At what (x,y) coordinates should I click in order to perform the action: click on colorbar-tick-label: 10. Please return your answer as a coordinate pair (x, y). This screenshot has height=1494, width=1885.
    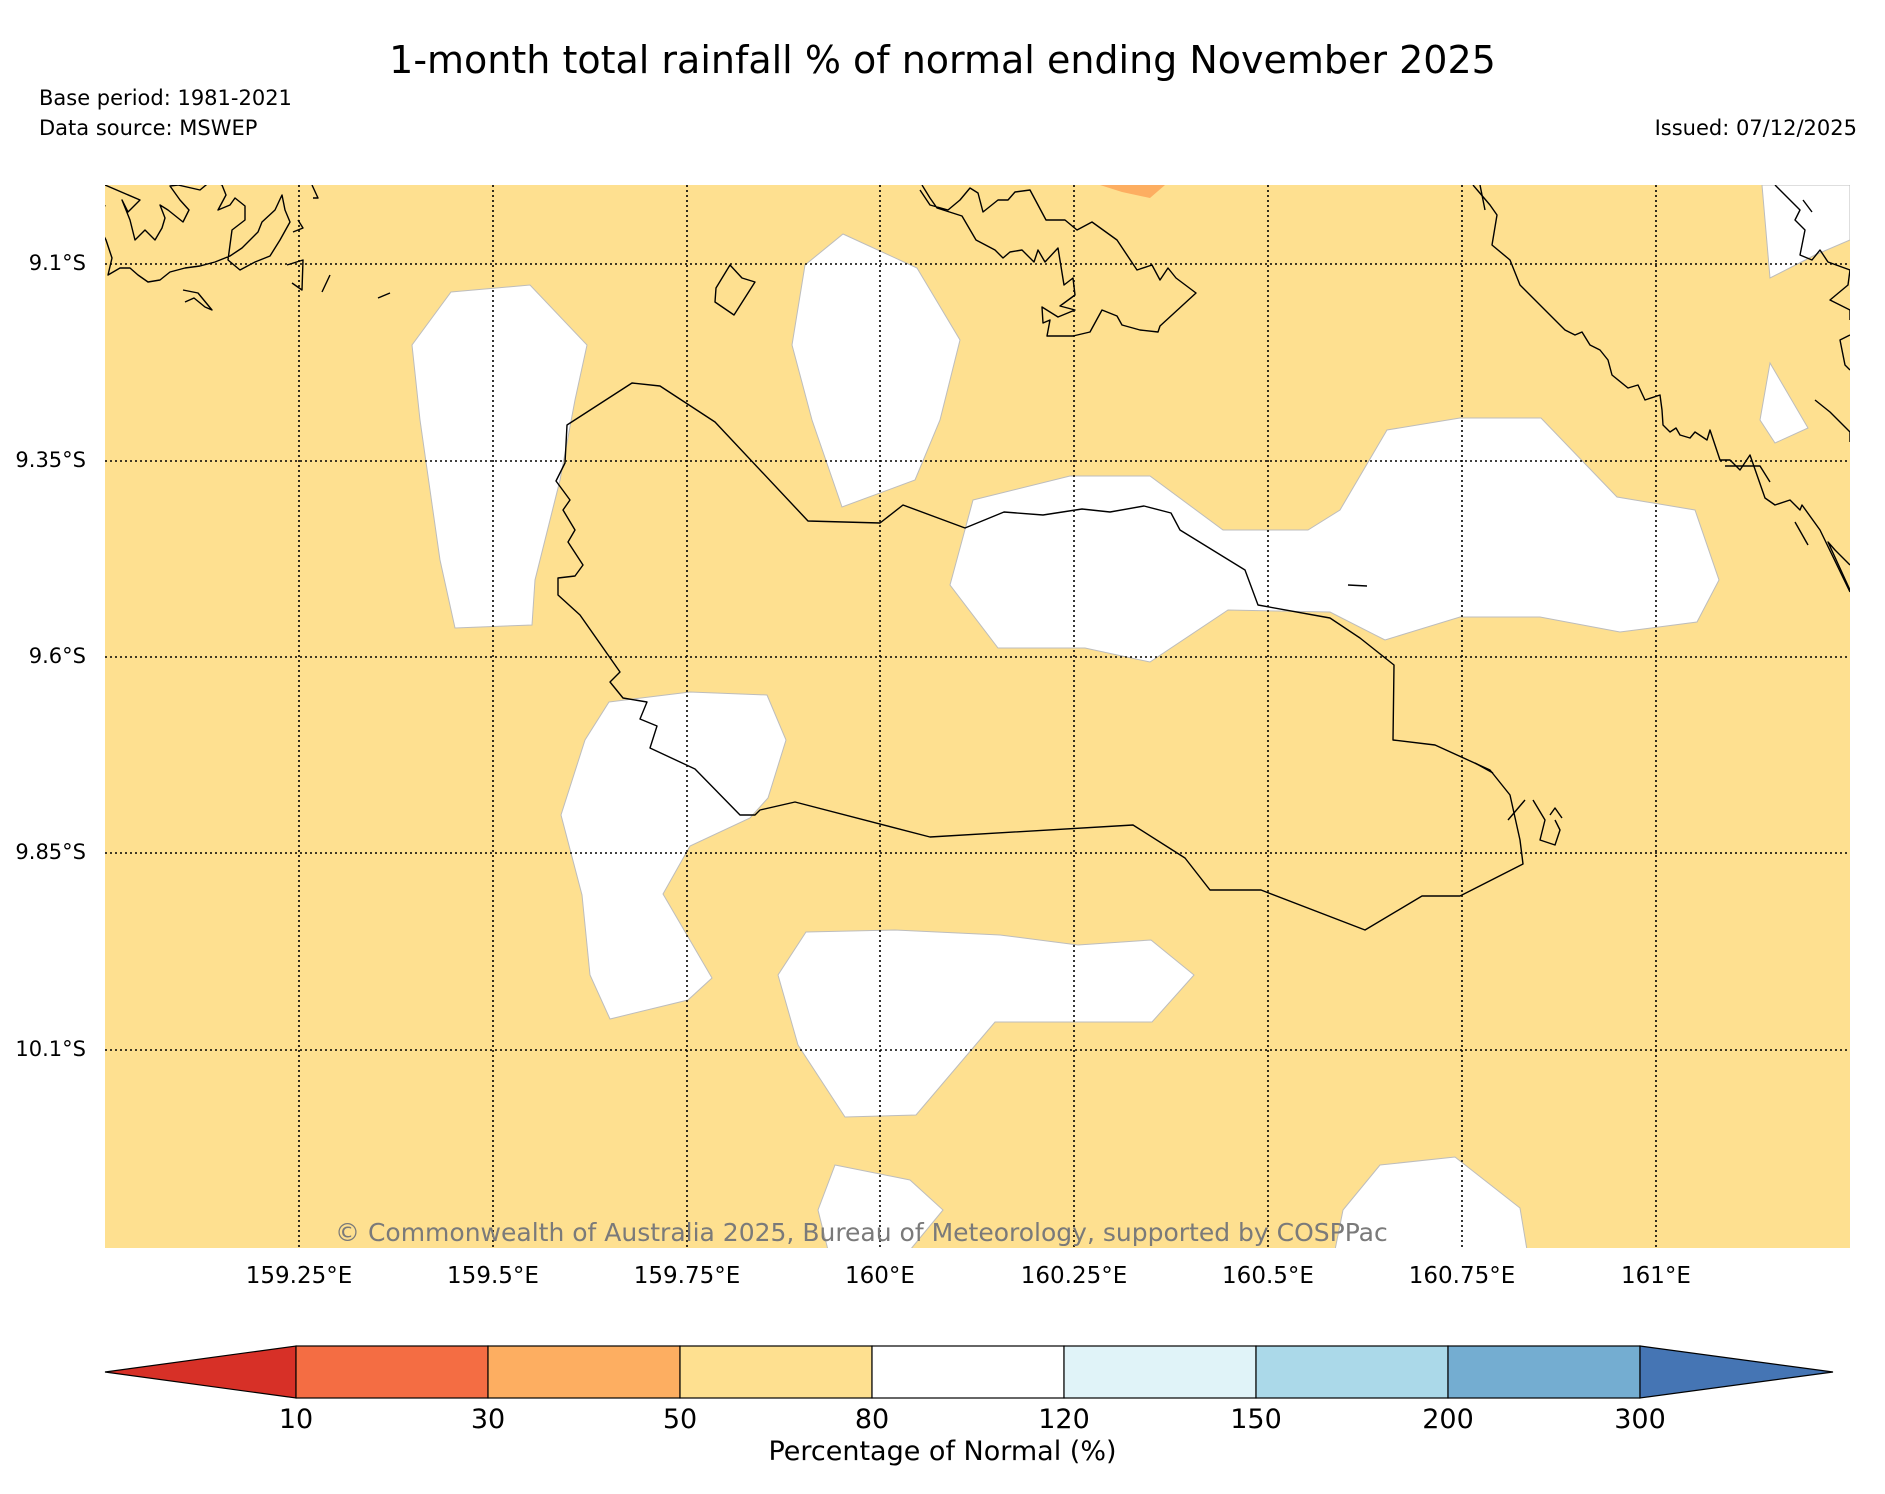
    Looking at the image, I should click on (296, 1419).